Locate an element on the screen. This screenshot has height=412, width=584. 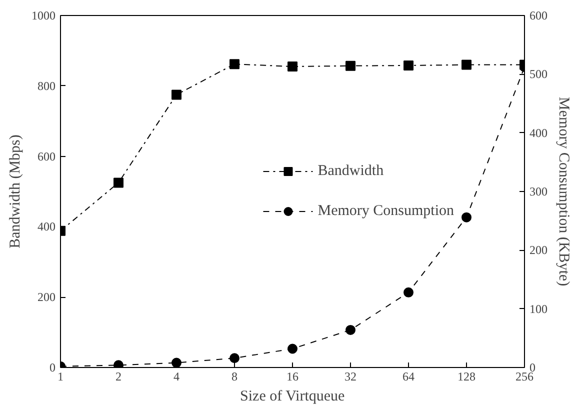
x-tick-label: 32 is located at coordinates (350, 377).